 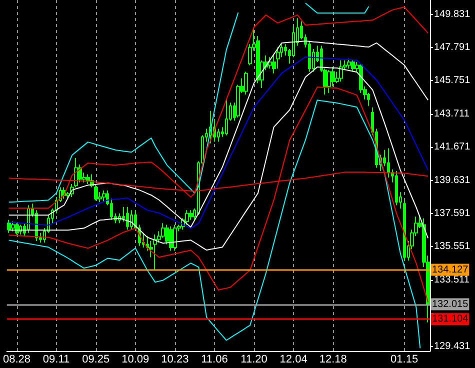 I want to click on x-tick-label: 08.28, so click(x=16, y=360).